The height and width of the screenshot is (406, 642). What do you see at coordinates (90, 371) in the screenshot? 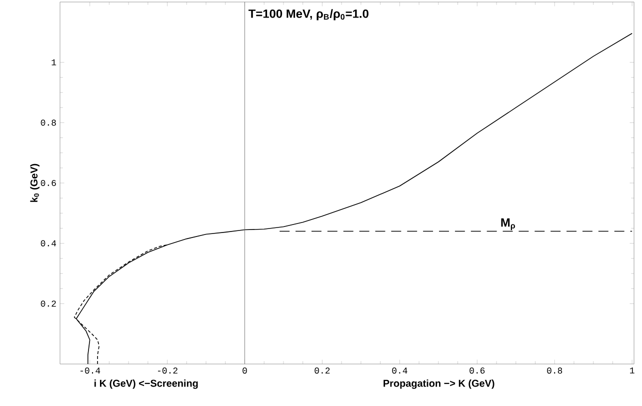
I see `x-tick-label: -0.4` at bounding box center [90, 371].